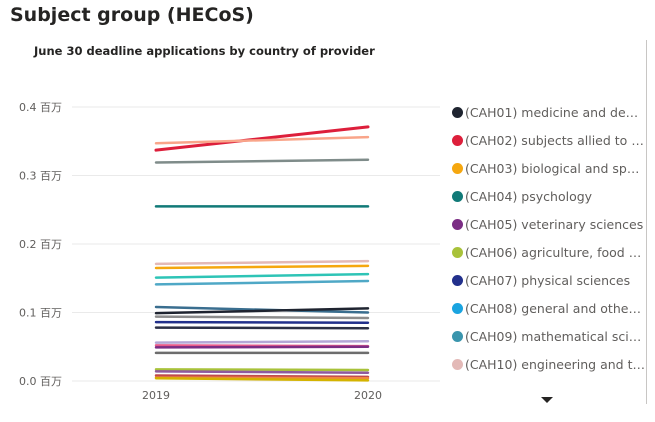 The height and width of the screenshot is (422, 655). I want to click on legend-label: (CAH07) physical sciences, so click(548, 280).